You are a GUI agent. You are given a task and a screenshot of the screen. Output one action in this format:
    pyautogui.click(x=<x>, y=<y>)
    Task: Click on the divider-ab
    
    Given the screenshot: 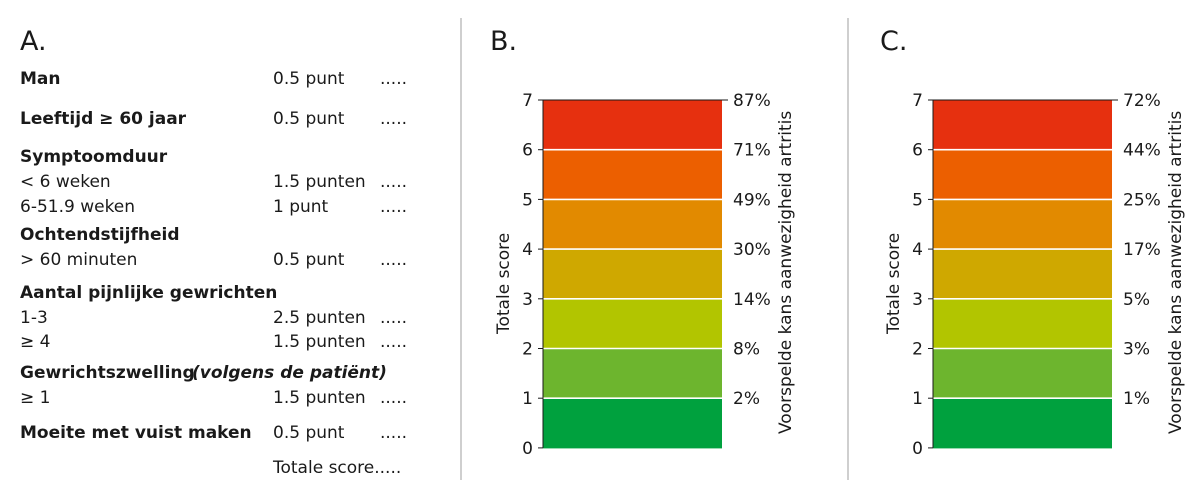 What is the action you would take?
    pyautogui.click(x=461, y=249)
    